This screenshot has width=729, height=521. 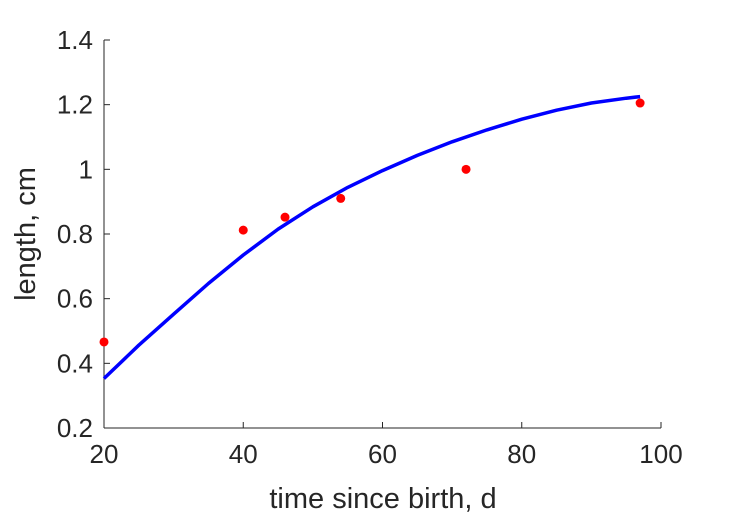 What do you see at coordinates (521, 454) in the screenshot?
I see `x-tick-label: 80` at bounding box center [521, 454].